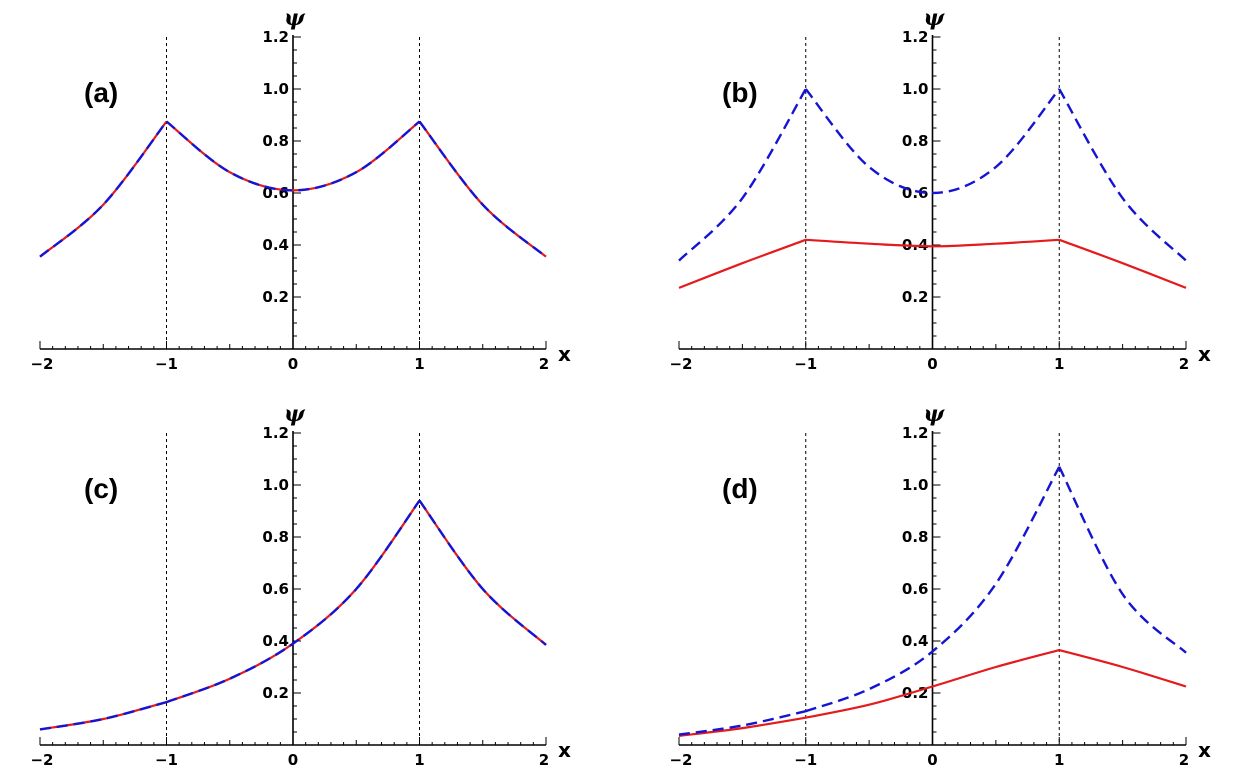  I want to click on panel-label: (b), so click(740, 92).